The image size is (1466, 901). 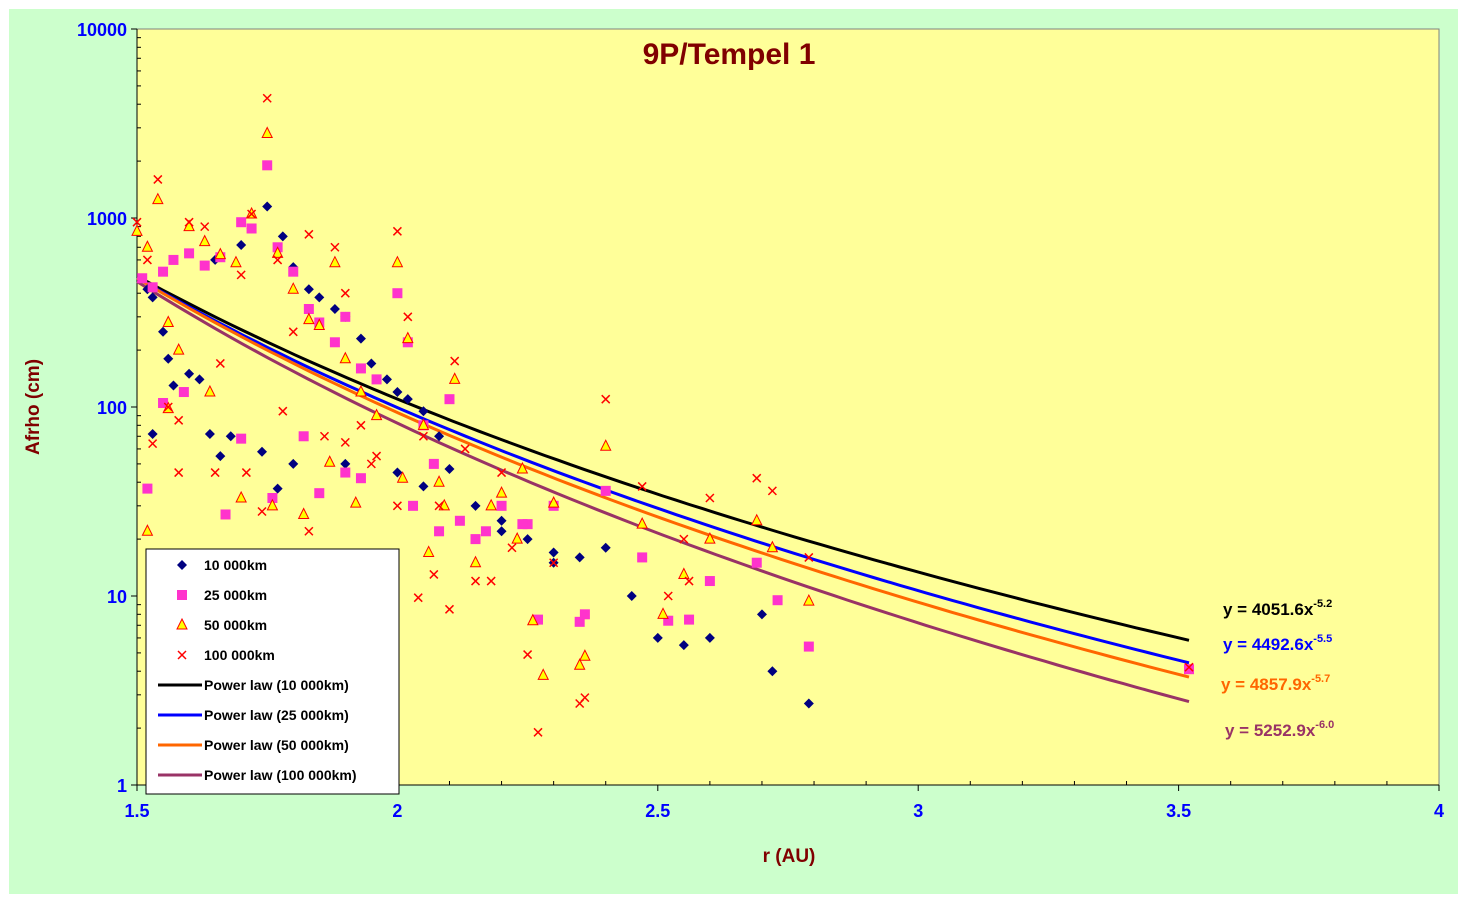 What do you see at coordinates (239, 655) in the screenshot?
I see `legend-label: 100 000km` at bounding box center [239, 655].